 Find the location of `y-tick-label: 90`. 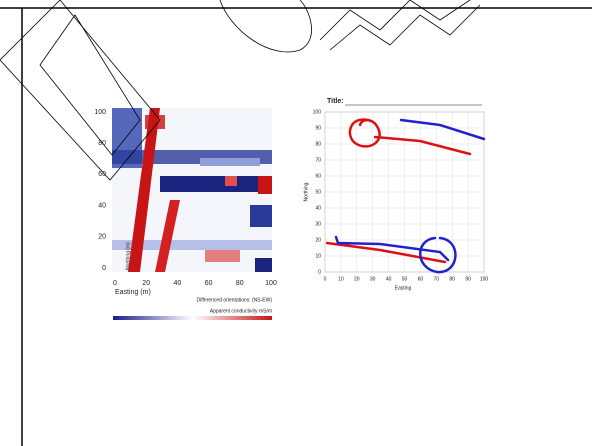

y-tick-label: 90 is located at coordinates (318, 128).